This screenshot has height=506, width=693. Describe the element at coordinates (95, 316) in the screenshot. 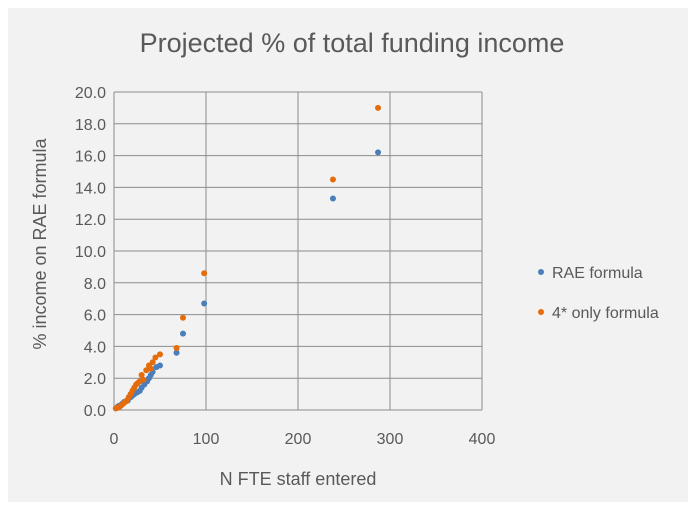

I see `y-tick-label: 6.0` at that location.